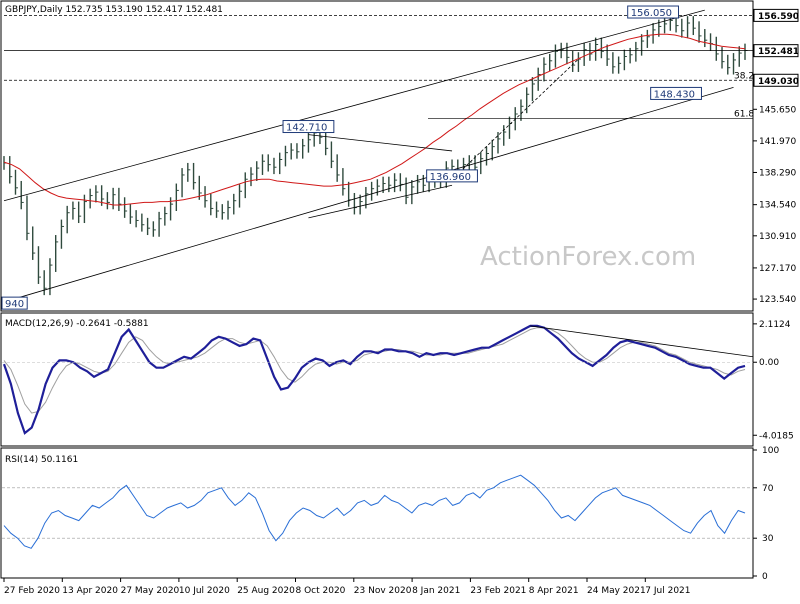  I want to click on x-axis-tick-label: 8 Jan 2021, so click(436, 591).